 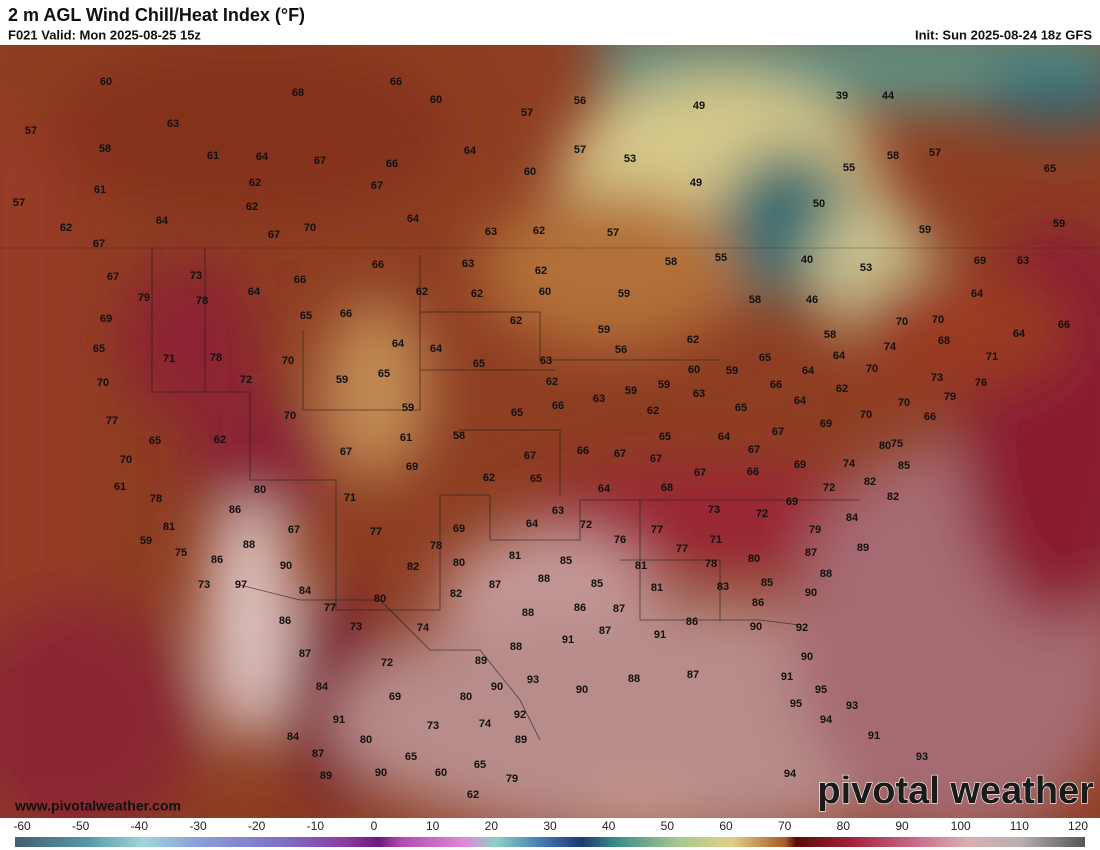 I want to click on station-value: 40, so click(x=807, y=260).